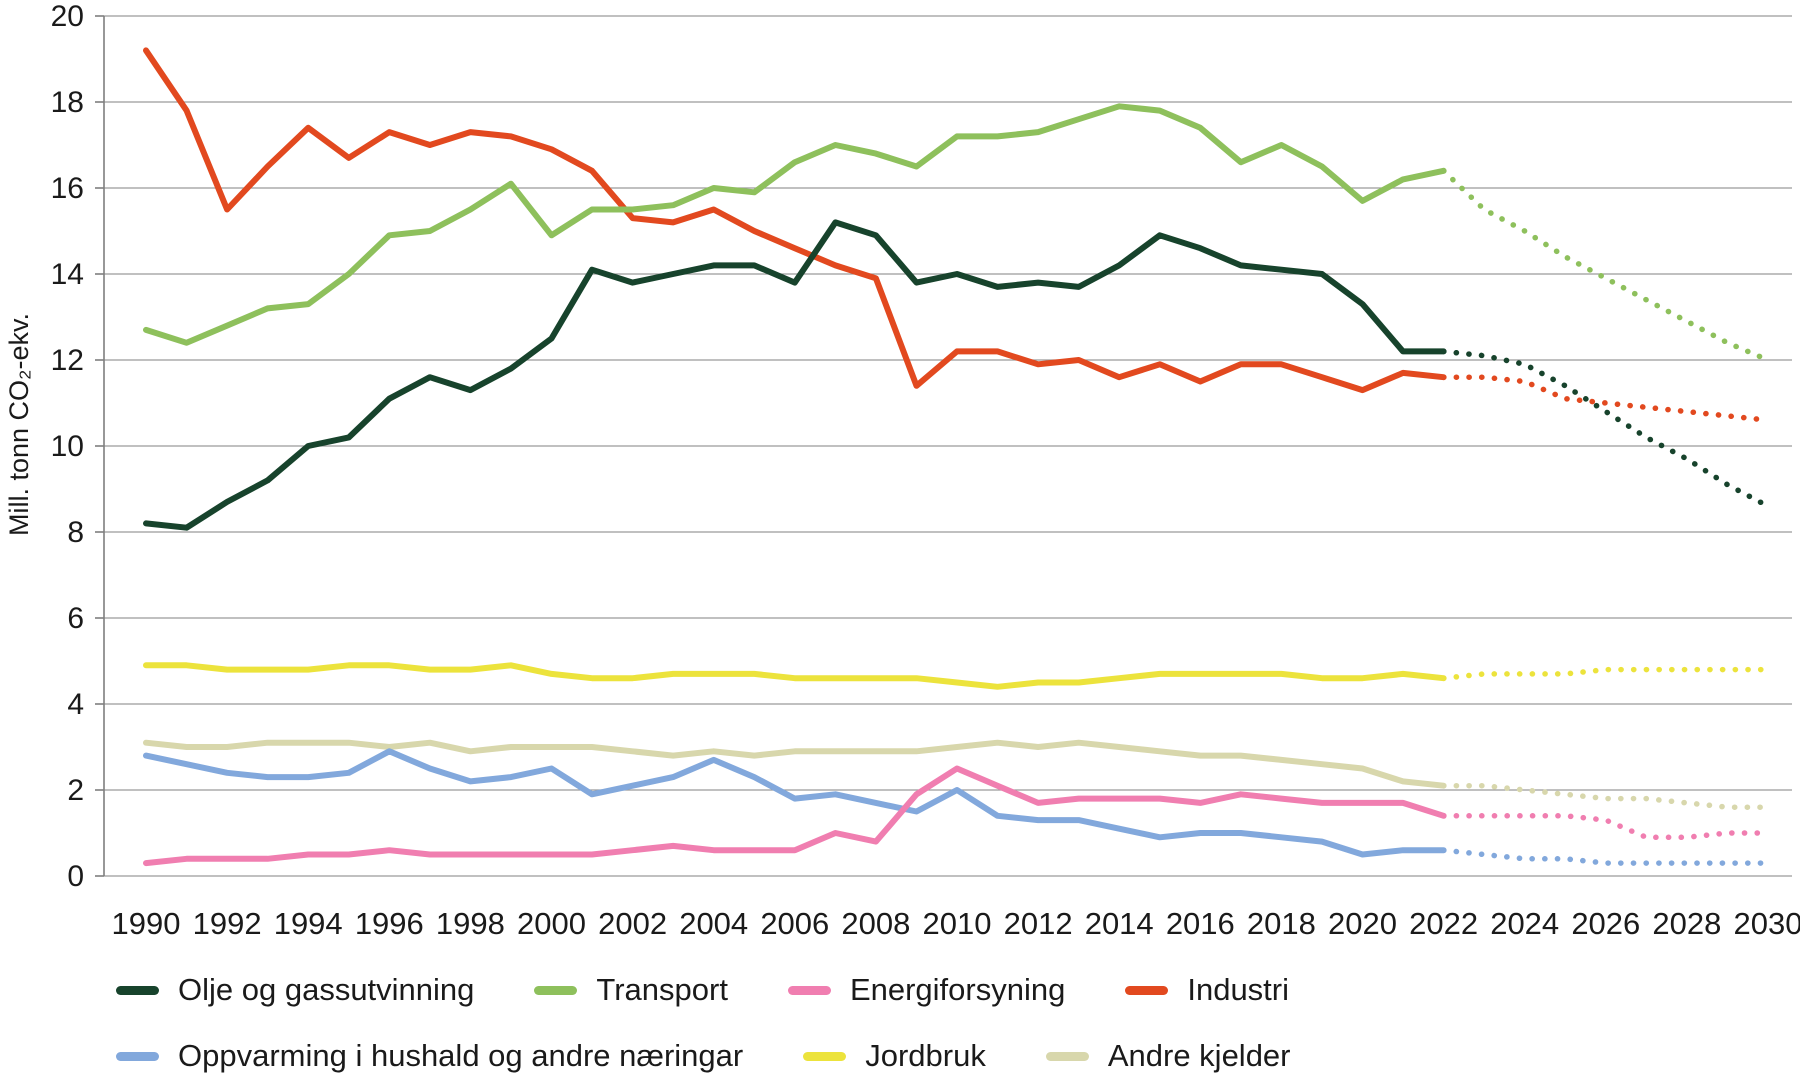 Image resolution: width=1800 pixels, height=1085 pixels. I want to click on x-tick-label-2024: 2024, so click(1524, 923).